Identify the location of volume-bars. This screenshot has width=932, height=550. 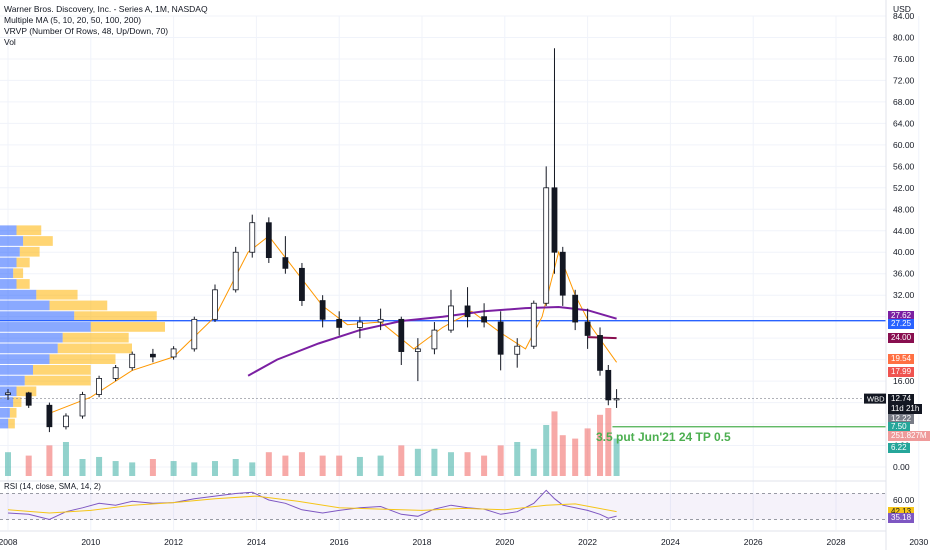
(312, 442).